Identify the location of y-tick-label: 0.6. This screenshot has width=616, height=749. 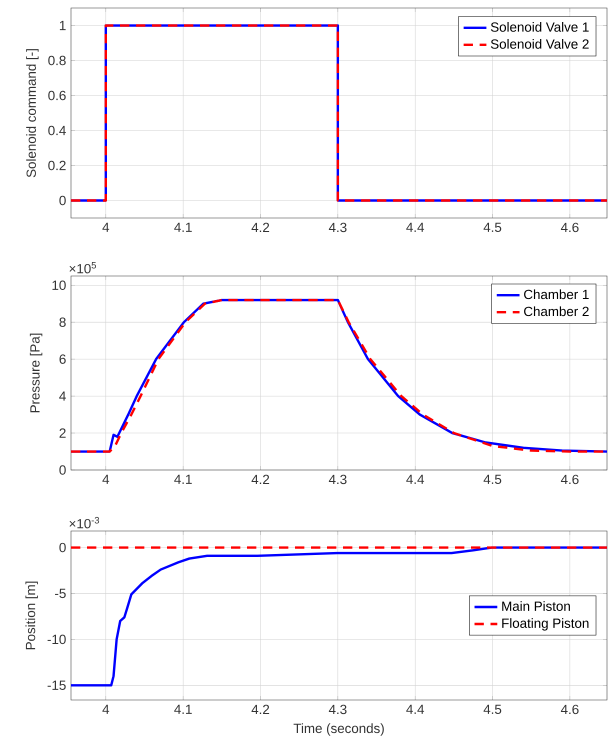
(57, 95).